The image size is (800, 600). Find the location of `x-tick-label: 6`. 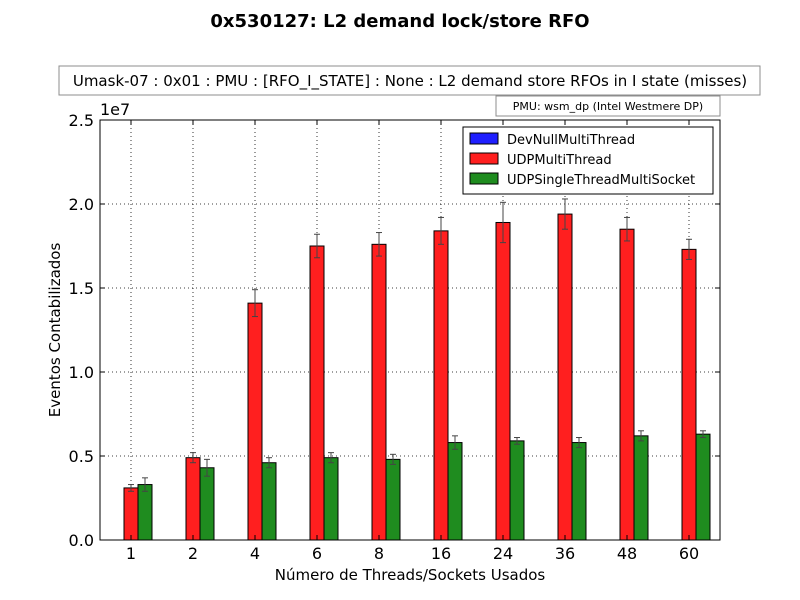

x-tick-label: 6 is located at coordinates (317, 553).